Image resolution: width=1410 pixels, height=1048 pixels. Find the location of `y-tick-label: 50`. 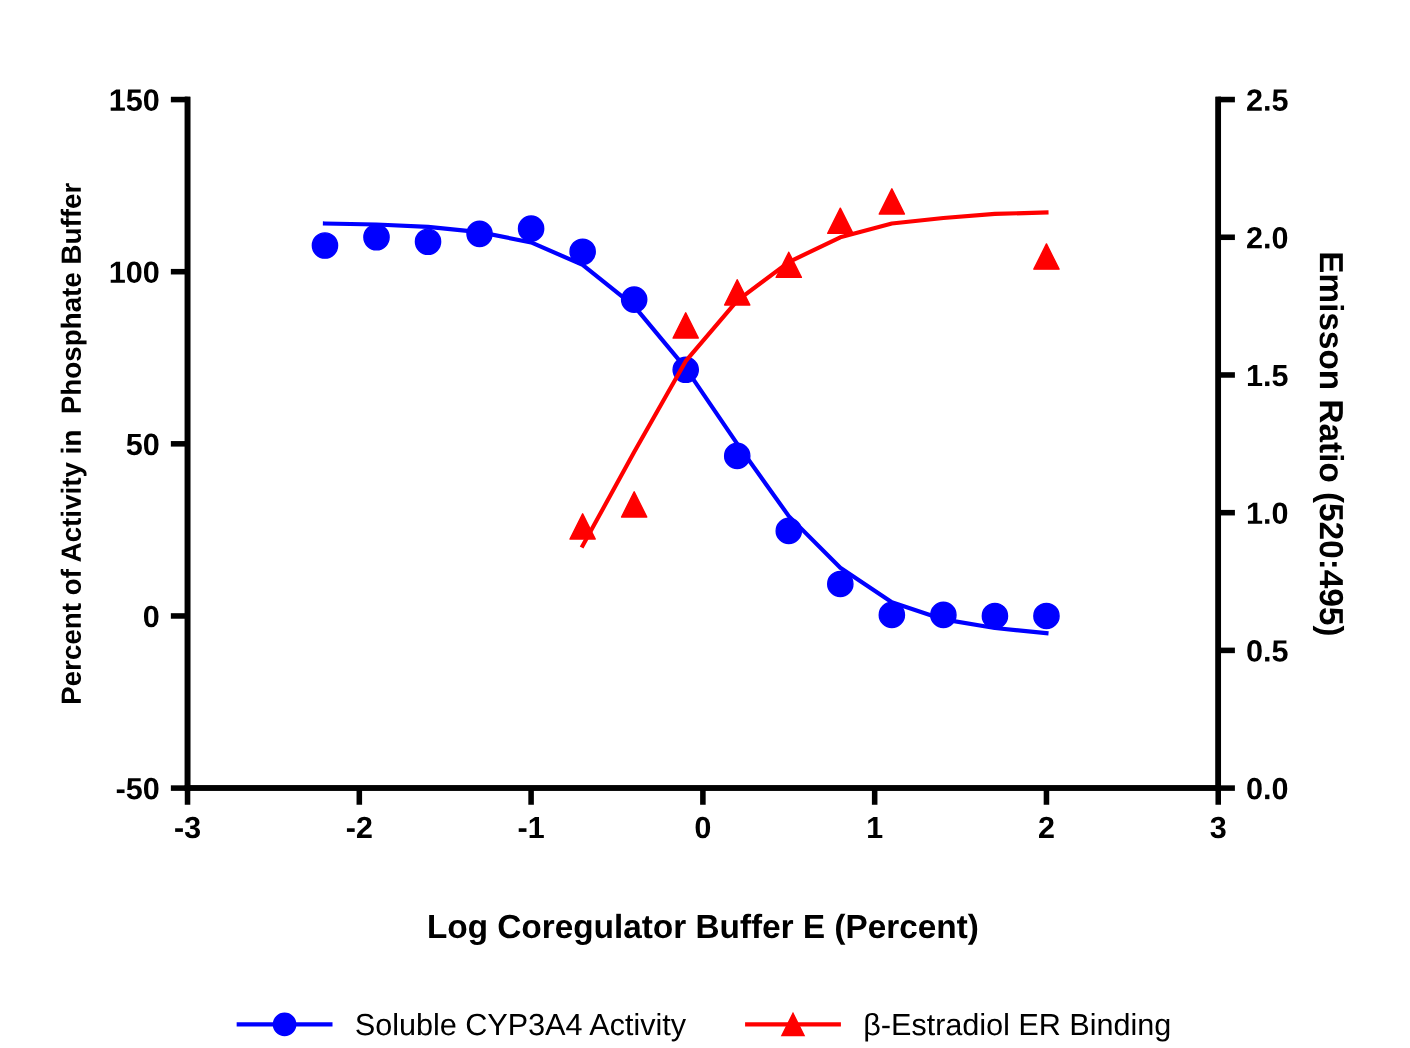

y-tick-label: 50 is located at coordinates (142, 444).